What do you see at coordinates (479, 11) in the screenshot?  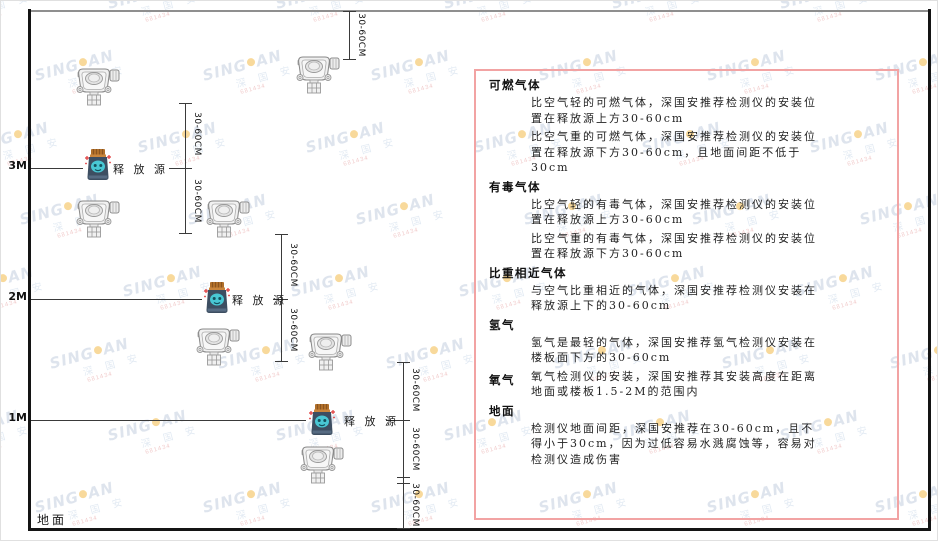 I see `ceiling-line` at bounding box center [479, 11].